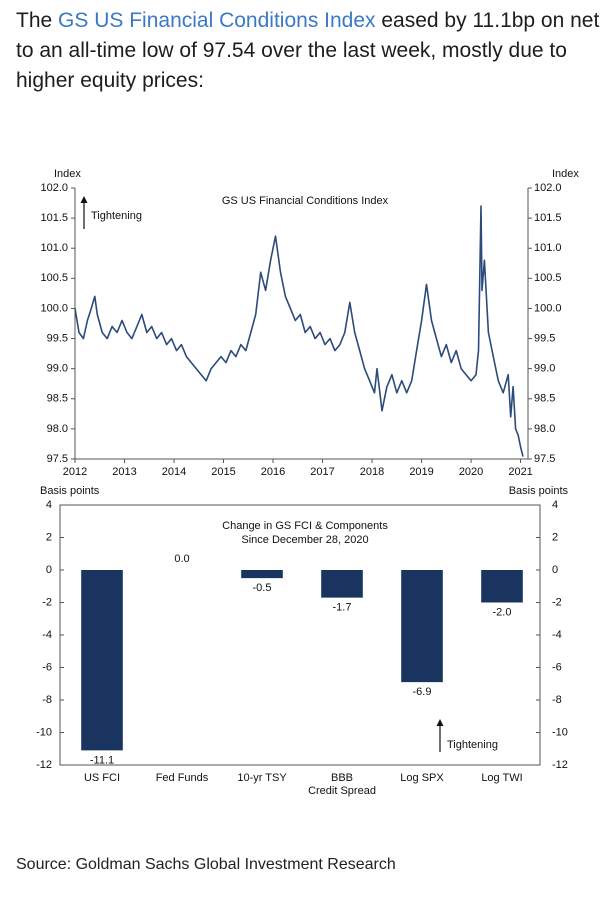 The width and height of the screenshot is (614, 900). I want to click on chart-title: GS US Financial Conditions Index, so click(305, 201).